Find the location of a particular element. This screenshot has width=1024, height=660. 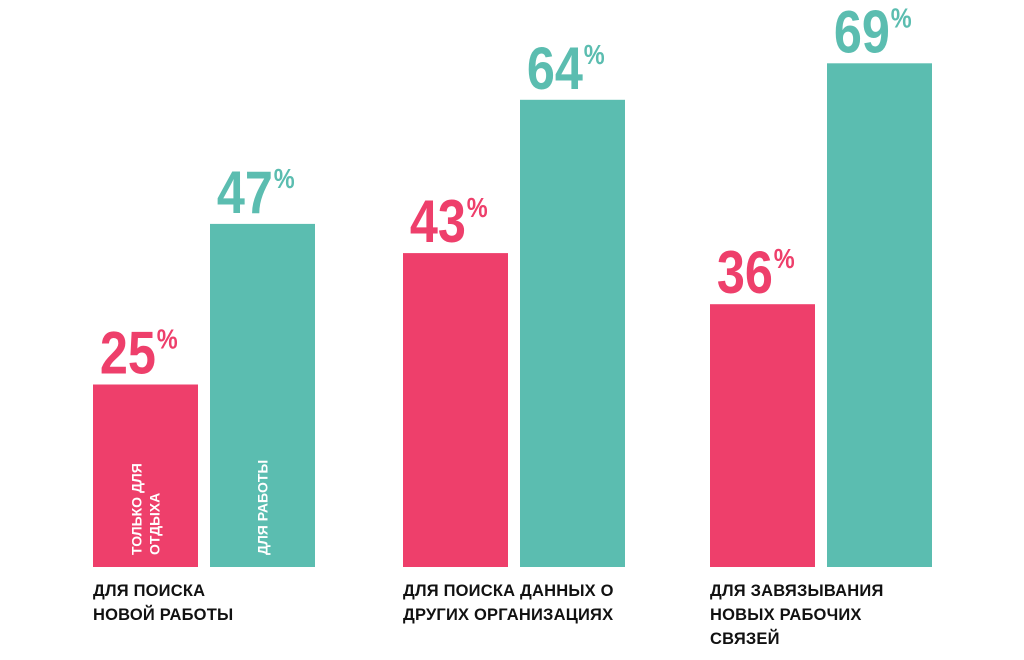

value-number: 36 is located at coordinates (745, 272).